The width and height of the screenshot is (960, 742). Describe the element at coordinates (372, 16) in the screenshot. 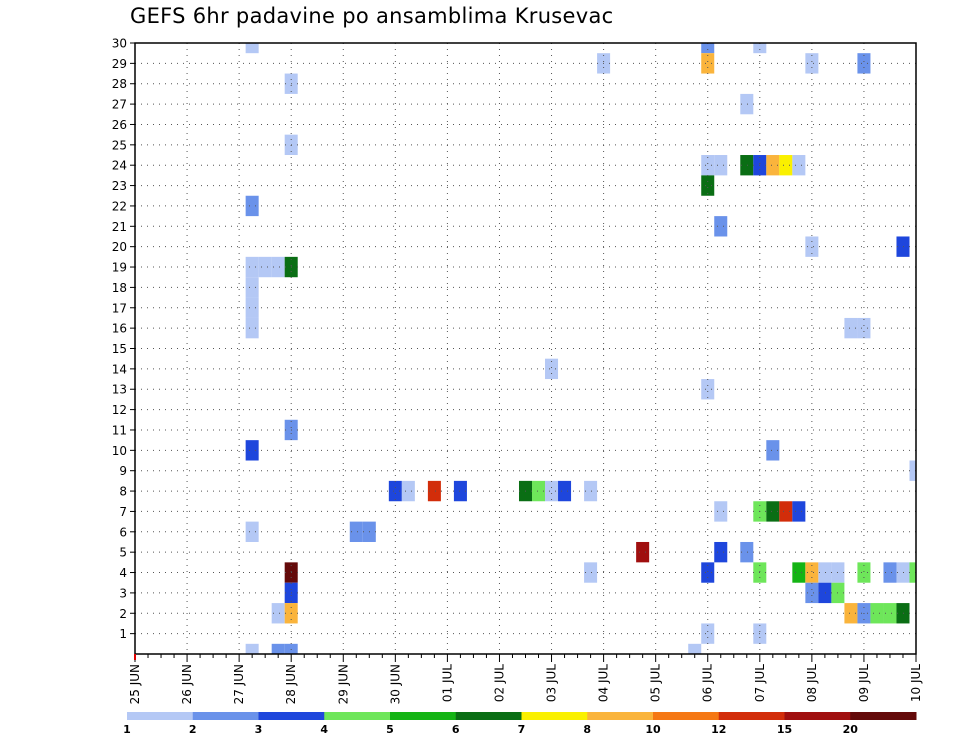

I see `chart-title: GEFS 6hr padavine po ansamblima Krusevac` at that location.